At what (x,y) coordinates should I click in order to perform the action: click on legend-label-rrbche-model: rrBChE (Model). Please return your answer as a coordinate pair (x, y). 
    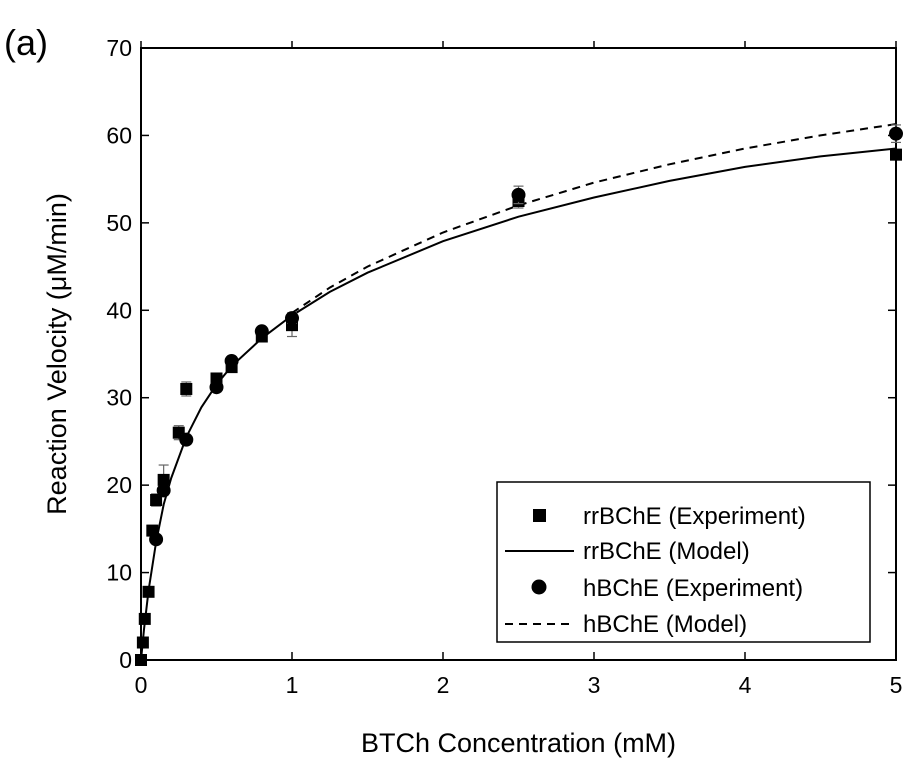
    Looking at the image, I should click on (666, 551).